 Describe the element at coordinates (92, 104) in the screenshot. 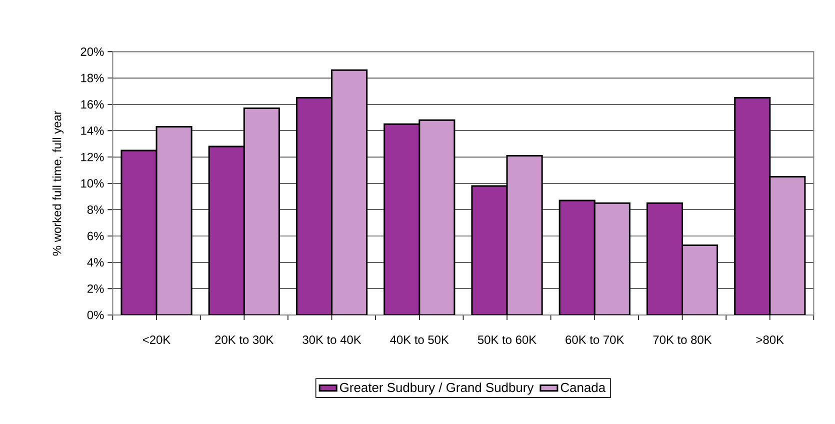

I see `y-tick-label: 16%` at that location.